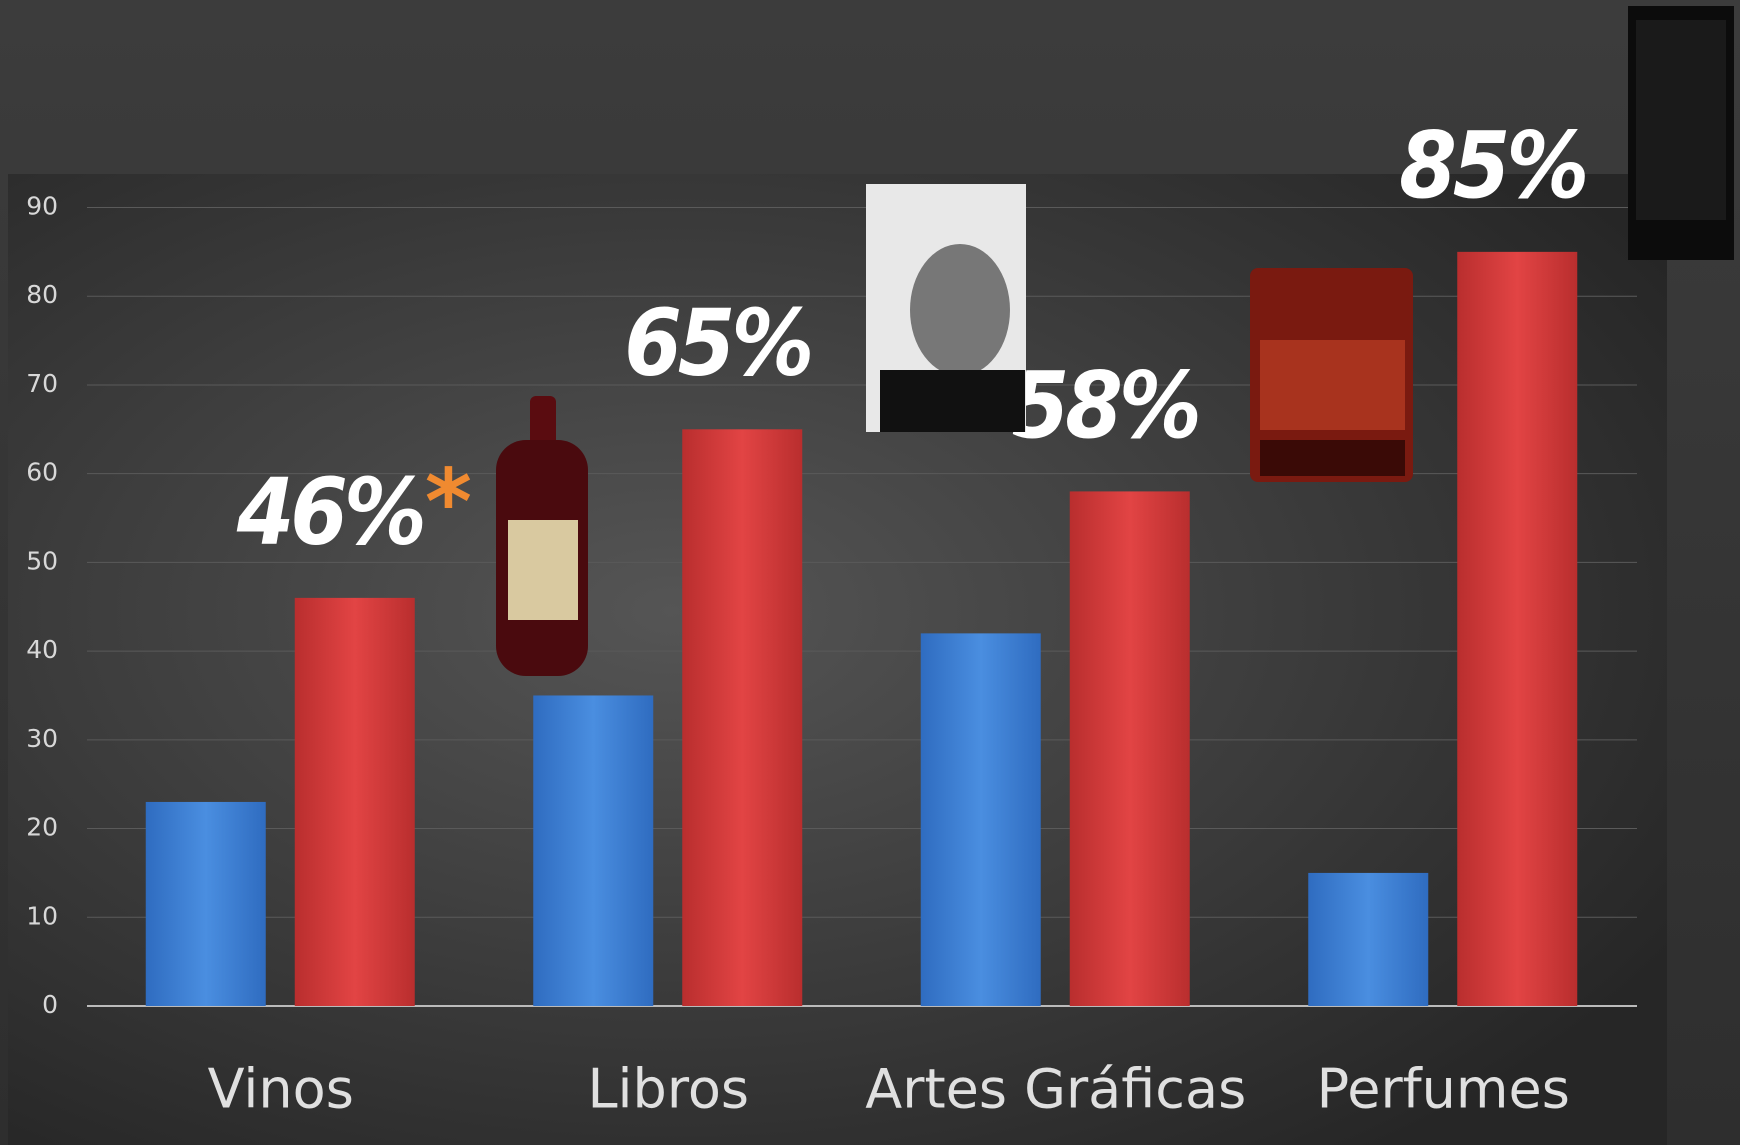  I want to click on value-label: 65%, so click(717, 343).